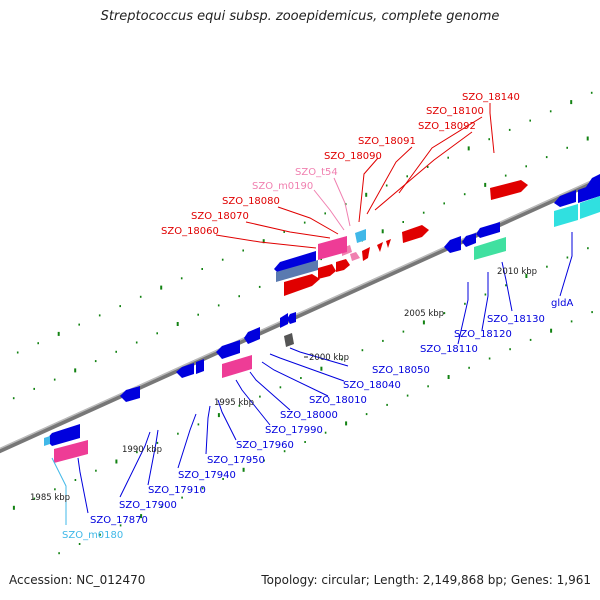 The height and width of the screenshot is (600, 600). Describe the element at coordinates (148, 505) in the screenshot. I see `gene-label-szo-17900: SZO_17900` at that location.